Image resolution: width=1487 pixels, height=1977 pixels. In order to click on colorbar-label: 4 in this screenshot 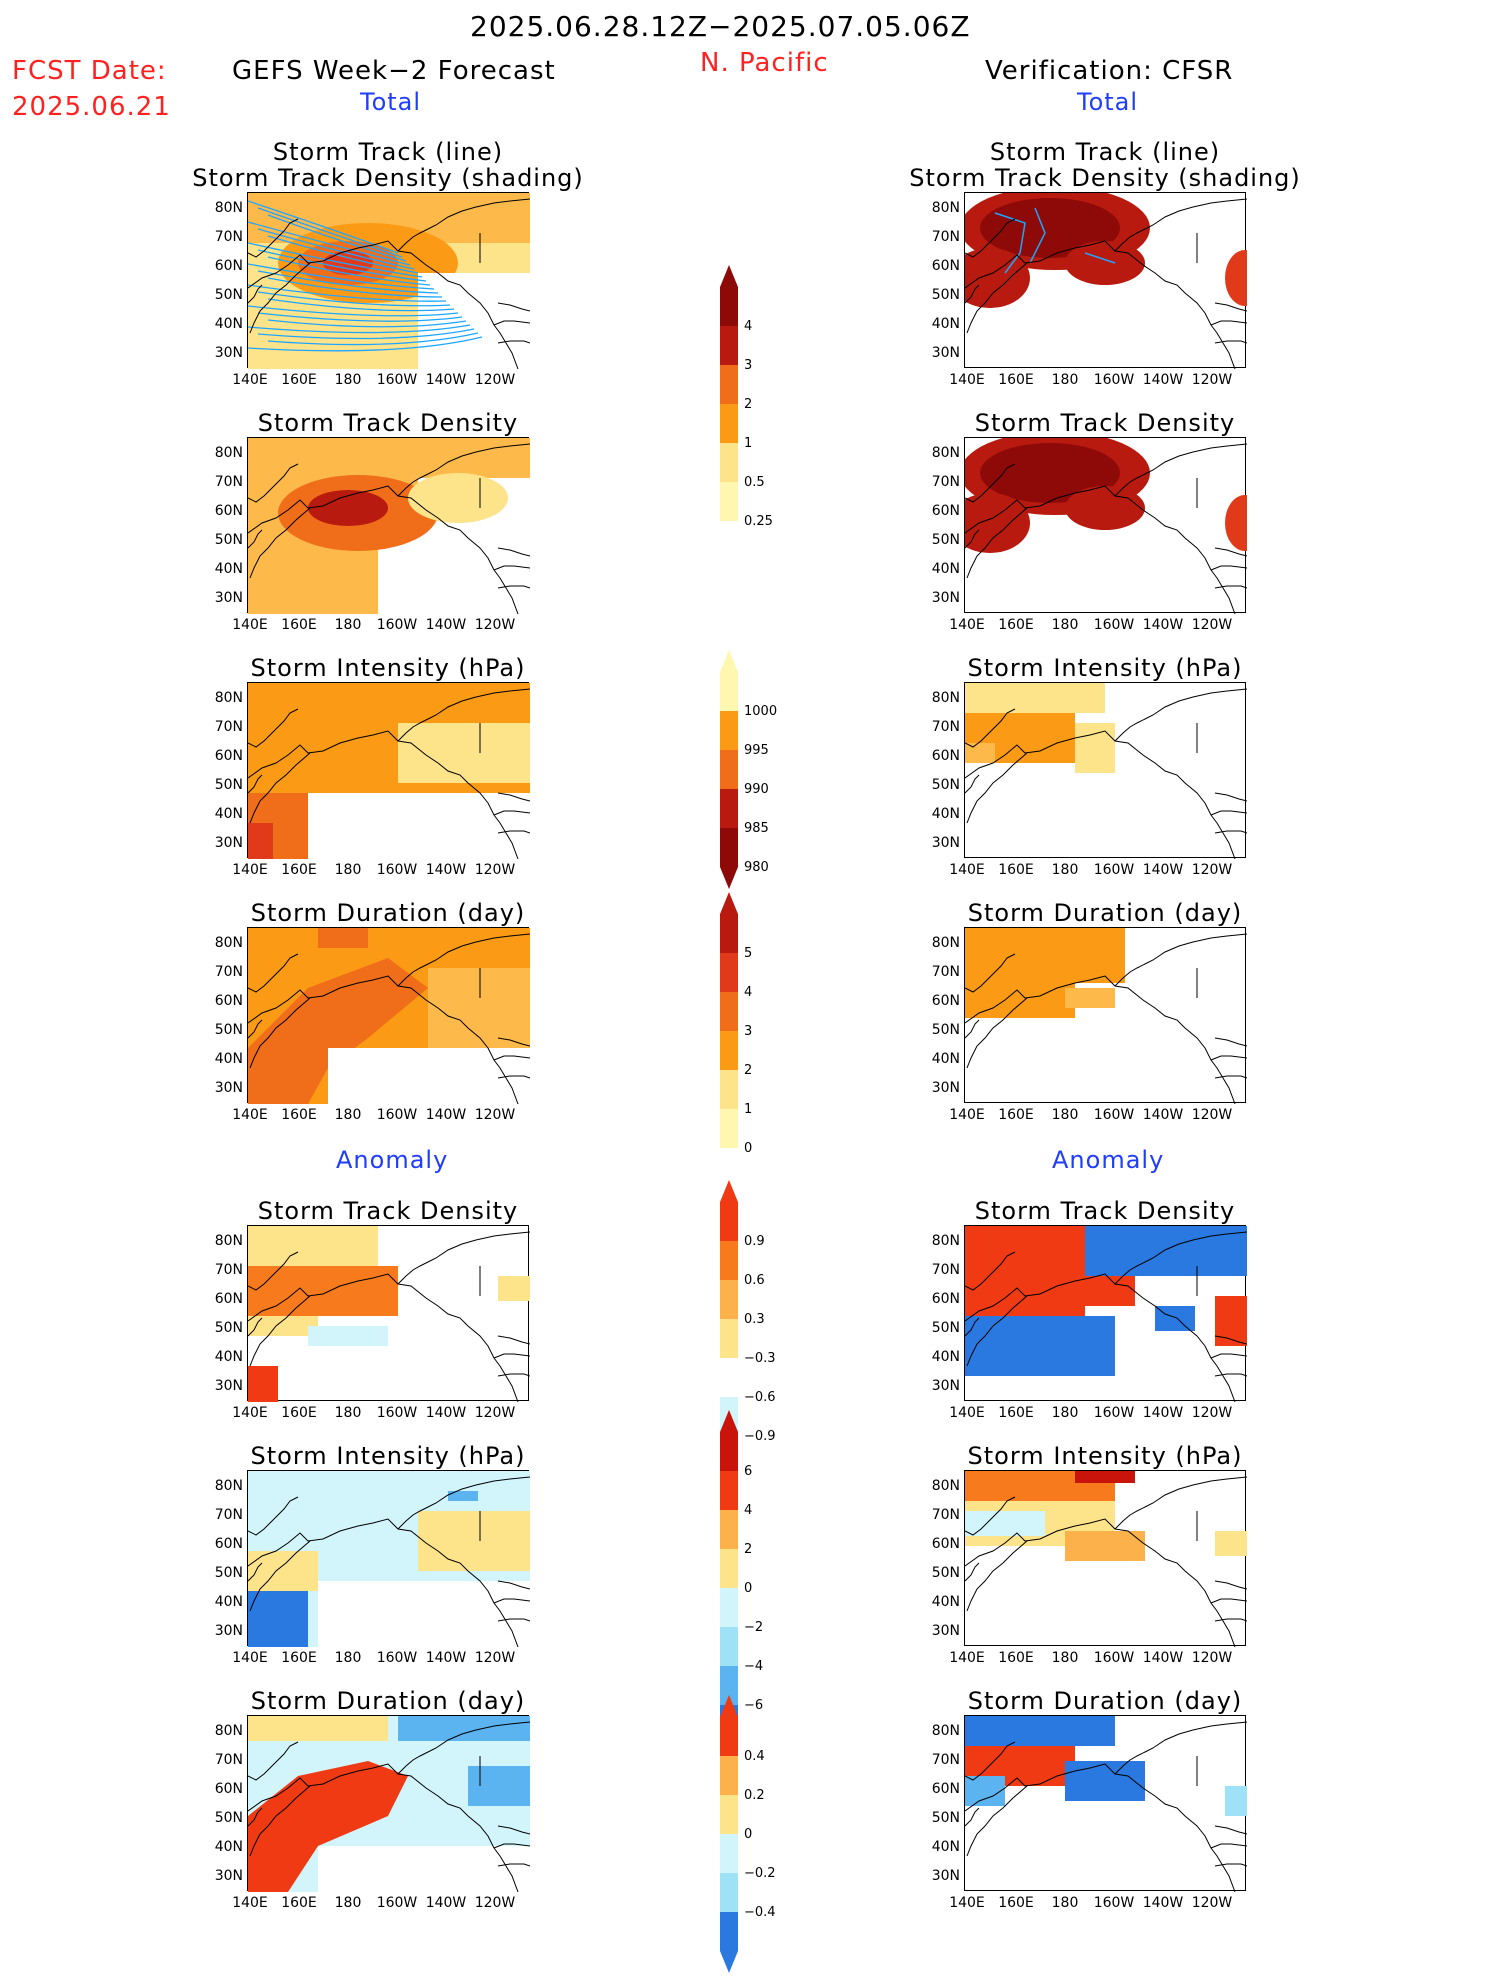, I will do `click(748, 992)`.